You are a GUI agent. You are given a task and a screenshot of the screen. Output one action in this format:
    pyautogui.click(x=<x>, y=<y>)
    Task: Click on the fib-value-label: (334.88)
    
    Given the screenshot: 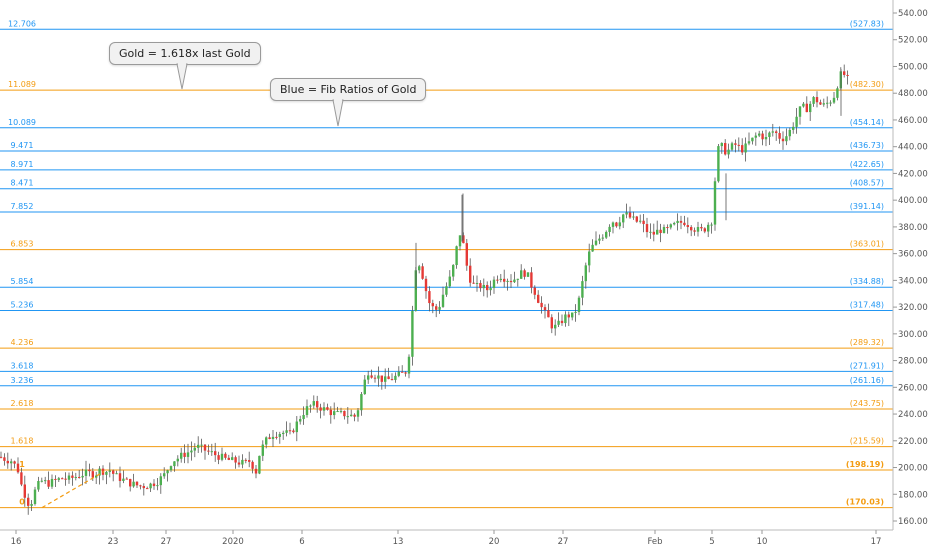 What is the action you would take?
    pyautogui.click(x=867, y=281)
    